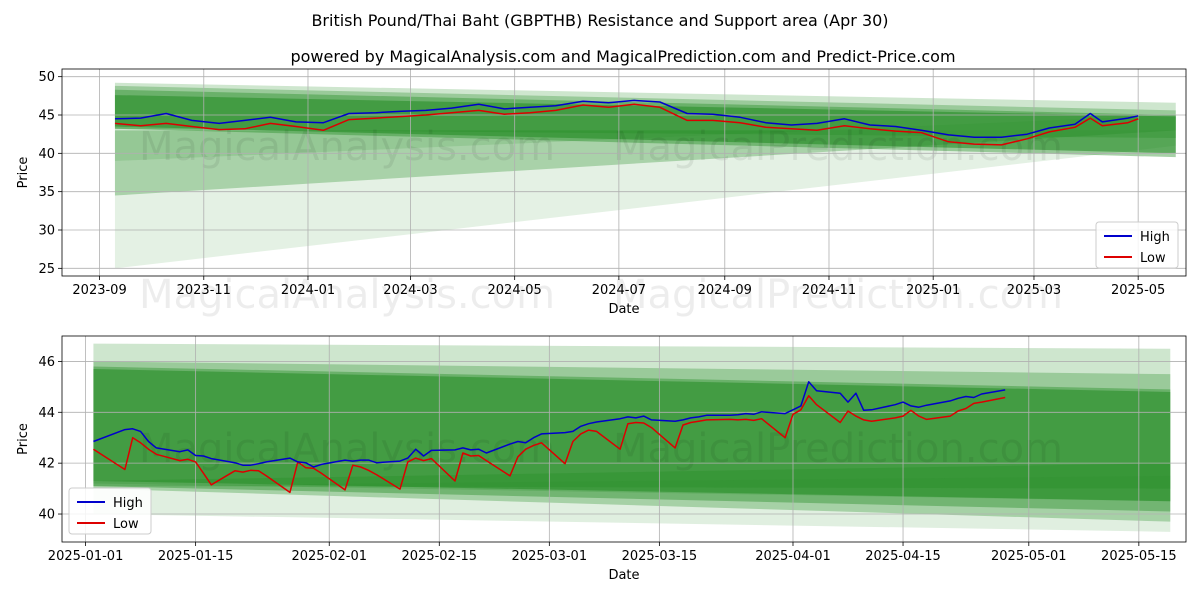 The image size is (1200, 600). What do you see at coordinates (619, 290) in the screenshot?
I see `x-tick-label: 2024-07` at bounding box center [619, 290].